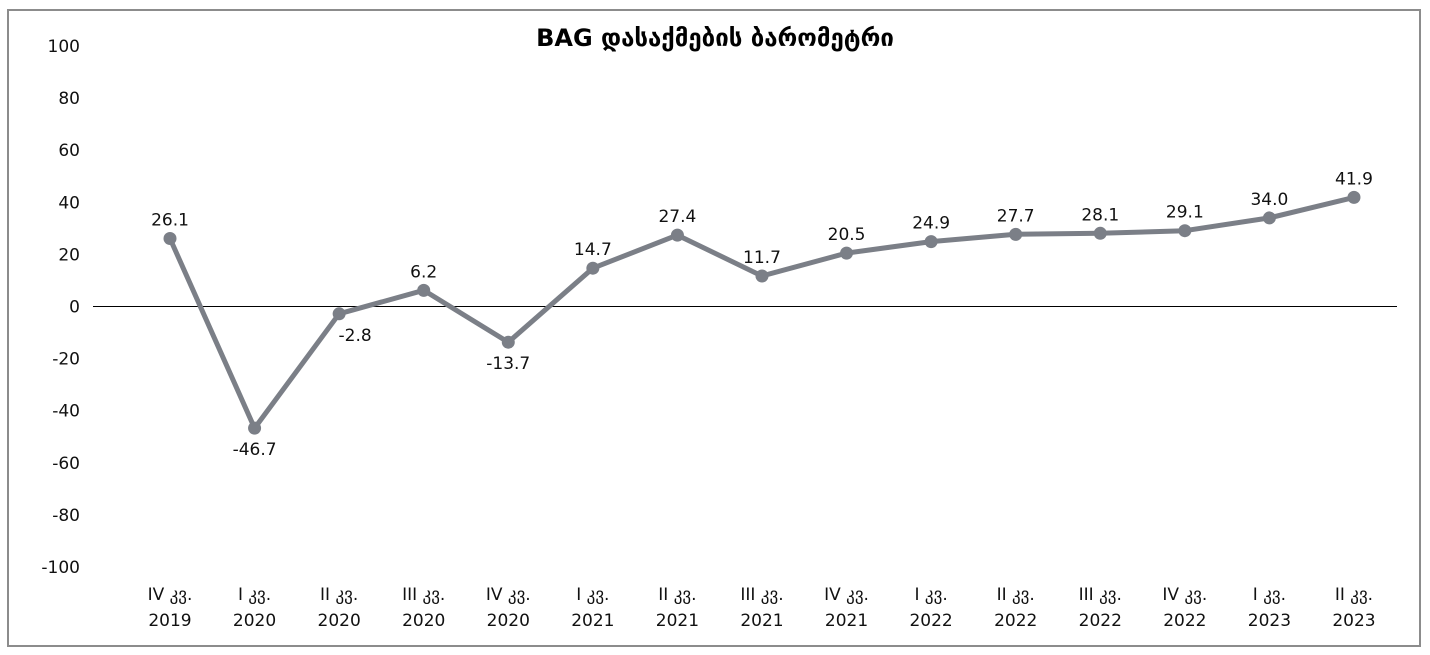 The width and height of the screenshot is (1430, 655). Describe the element at coordinates (715, 38) in the screenshot. I see `chart-title: BAG დასაქმების ბარომეტრი` at that location.